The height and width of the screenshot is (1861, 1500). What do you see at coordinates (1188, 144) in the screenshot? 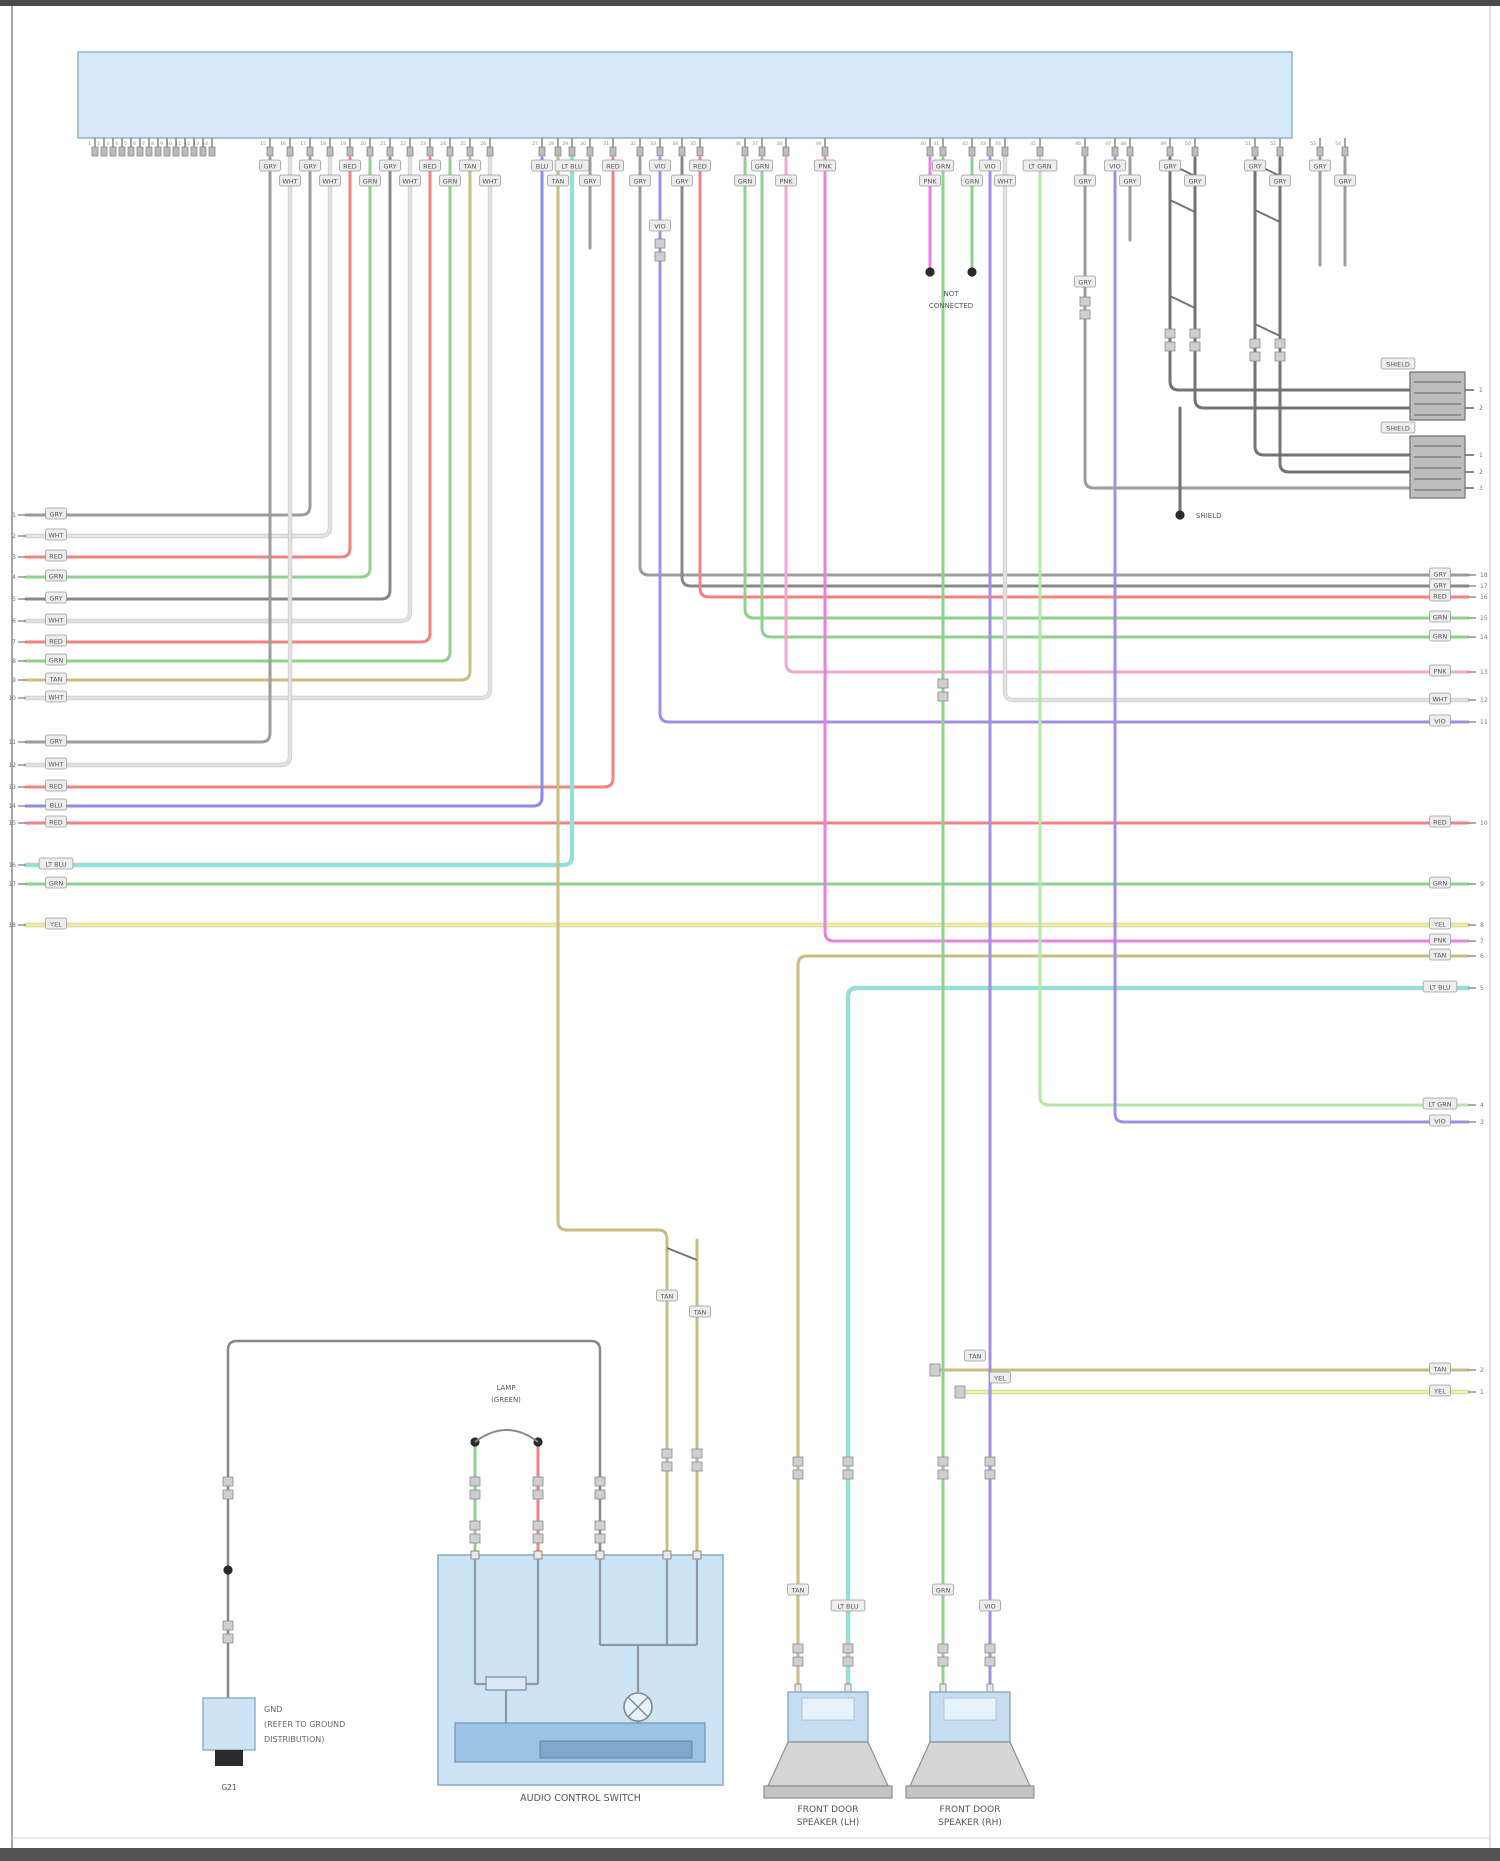
I see `unit-pin-number: 50` at bounding box center [1188, 144].